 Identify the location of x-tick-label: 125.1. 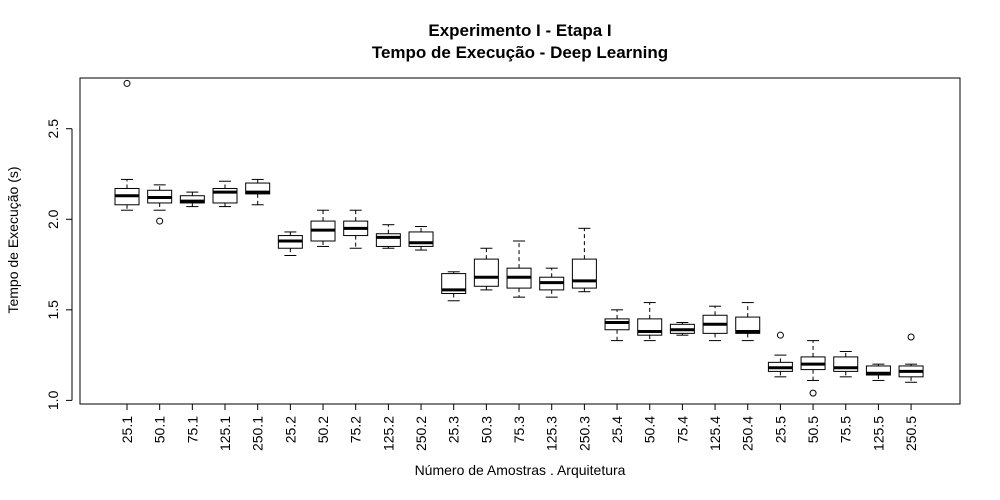
(225, 433).